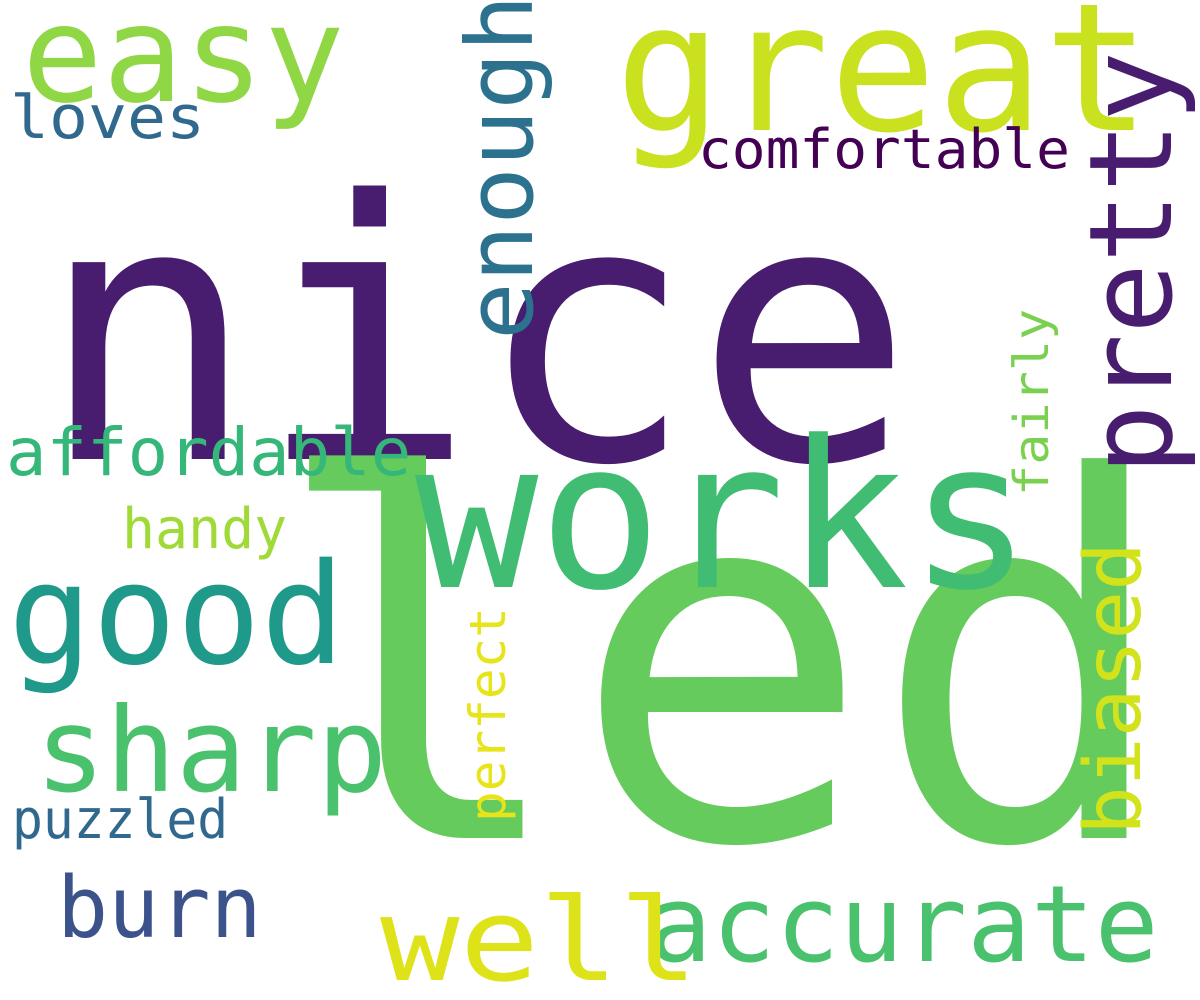 The image size is (1200, 1000). Describe the element at coordinates (539, 937) in the screenshot. I see `word-well: well` at that location.